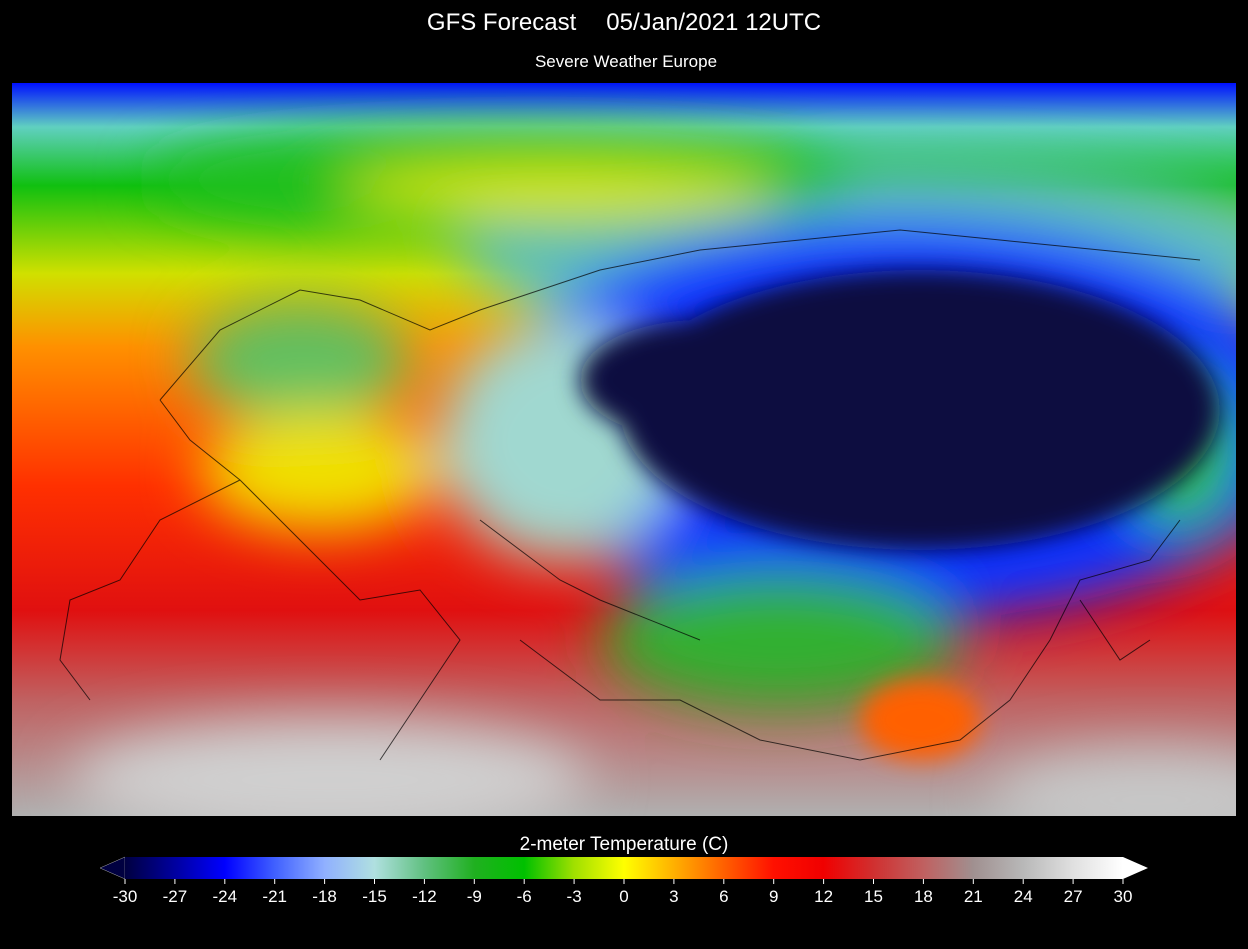 Image resolution: width=1248 pixels, height=949 pixels. Describe the element at coordinates (112, 868) in the screenshot. I see `colorbar-arrow-low` at that location.